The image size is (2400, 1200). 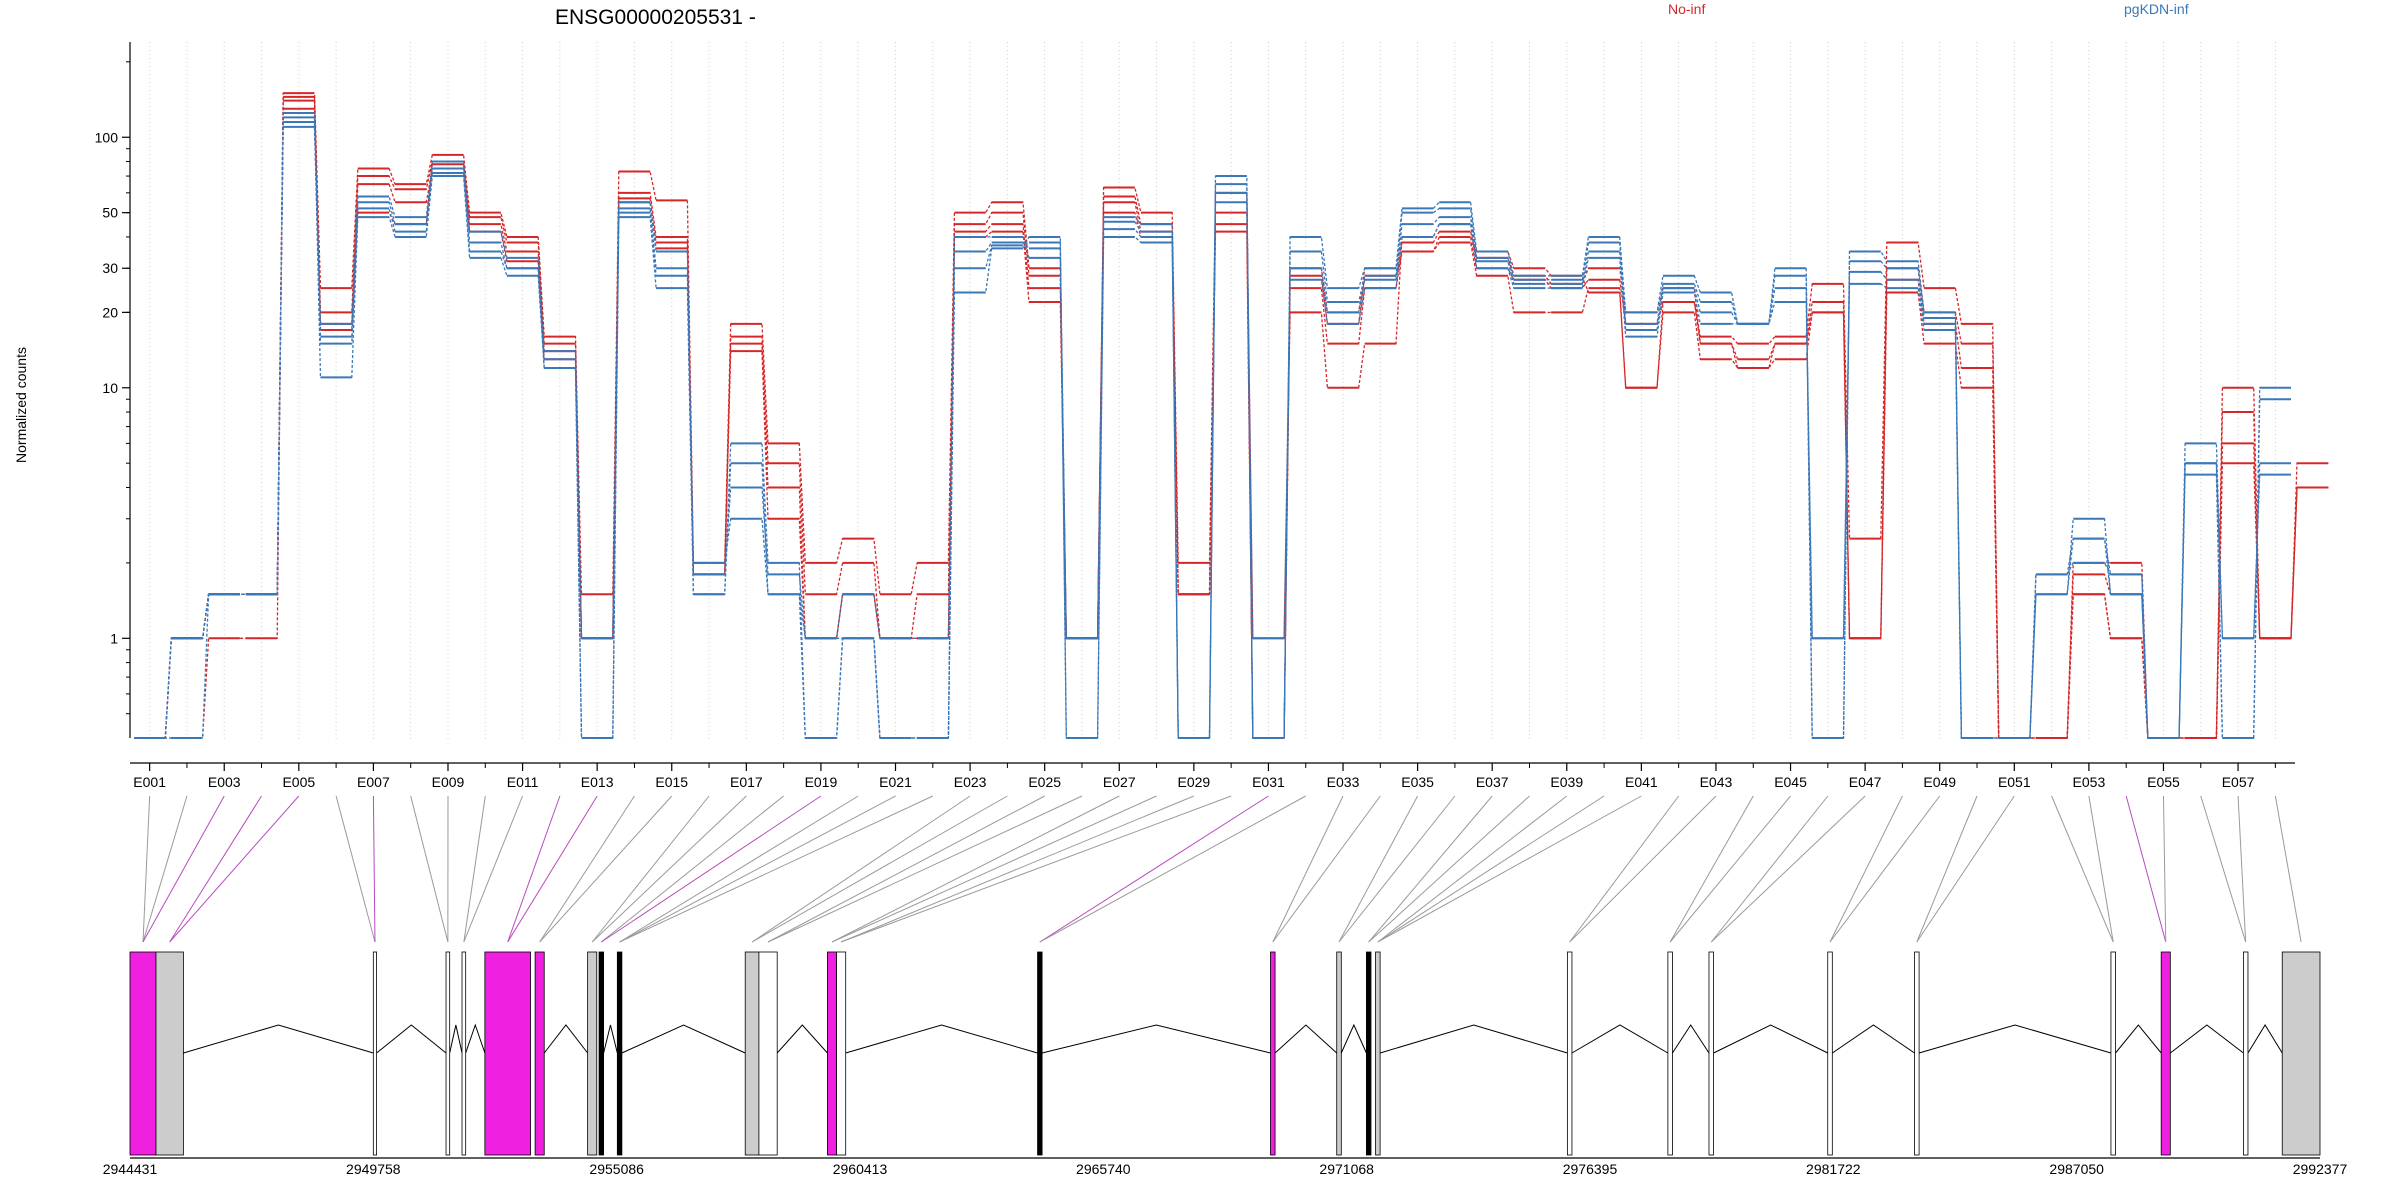 What do you see at coordinates (821, 782) in the screenshot?
I see `x-tick-label: E019` at bounding box center [821, 782].